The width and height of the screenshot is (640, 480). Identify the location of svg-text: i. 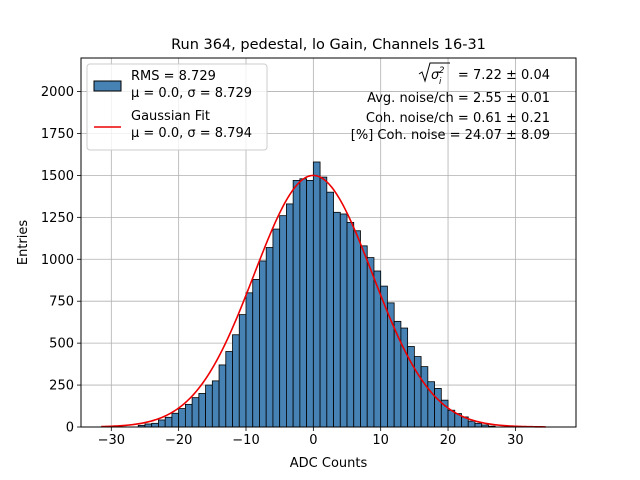
(440, 82).